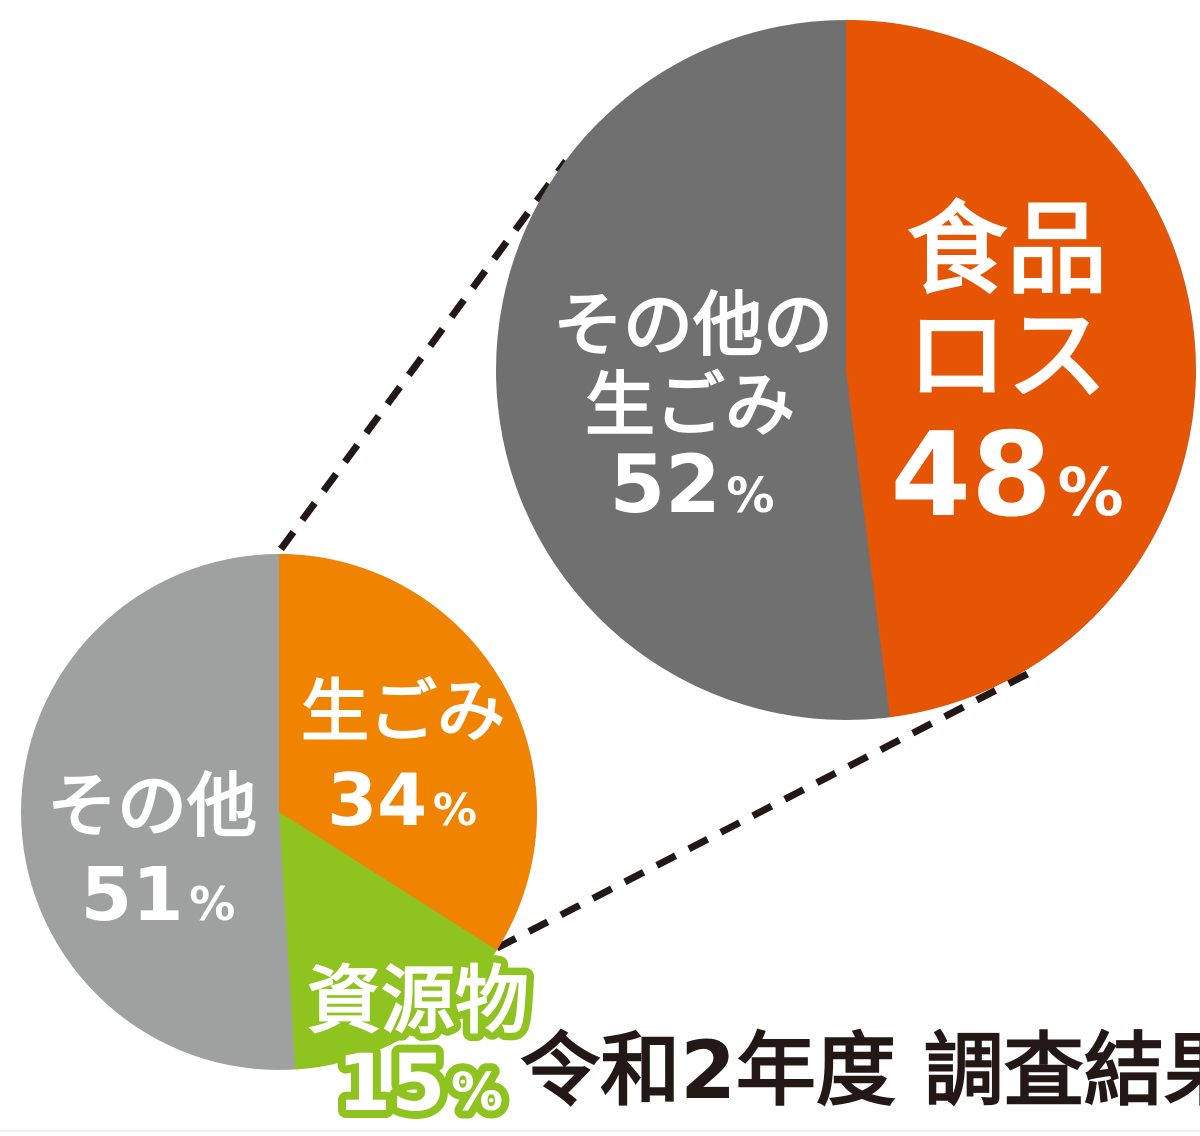 The height and width of the screenshot is (1136, 1200). Describe the element at coordinates (423, 355) in the screenshot. I see `magnifier-line-upper` at that location.